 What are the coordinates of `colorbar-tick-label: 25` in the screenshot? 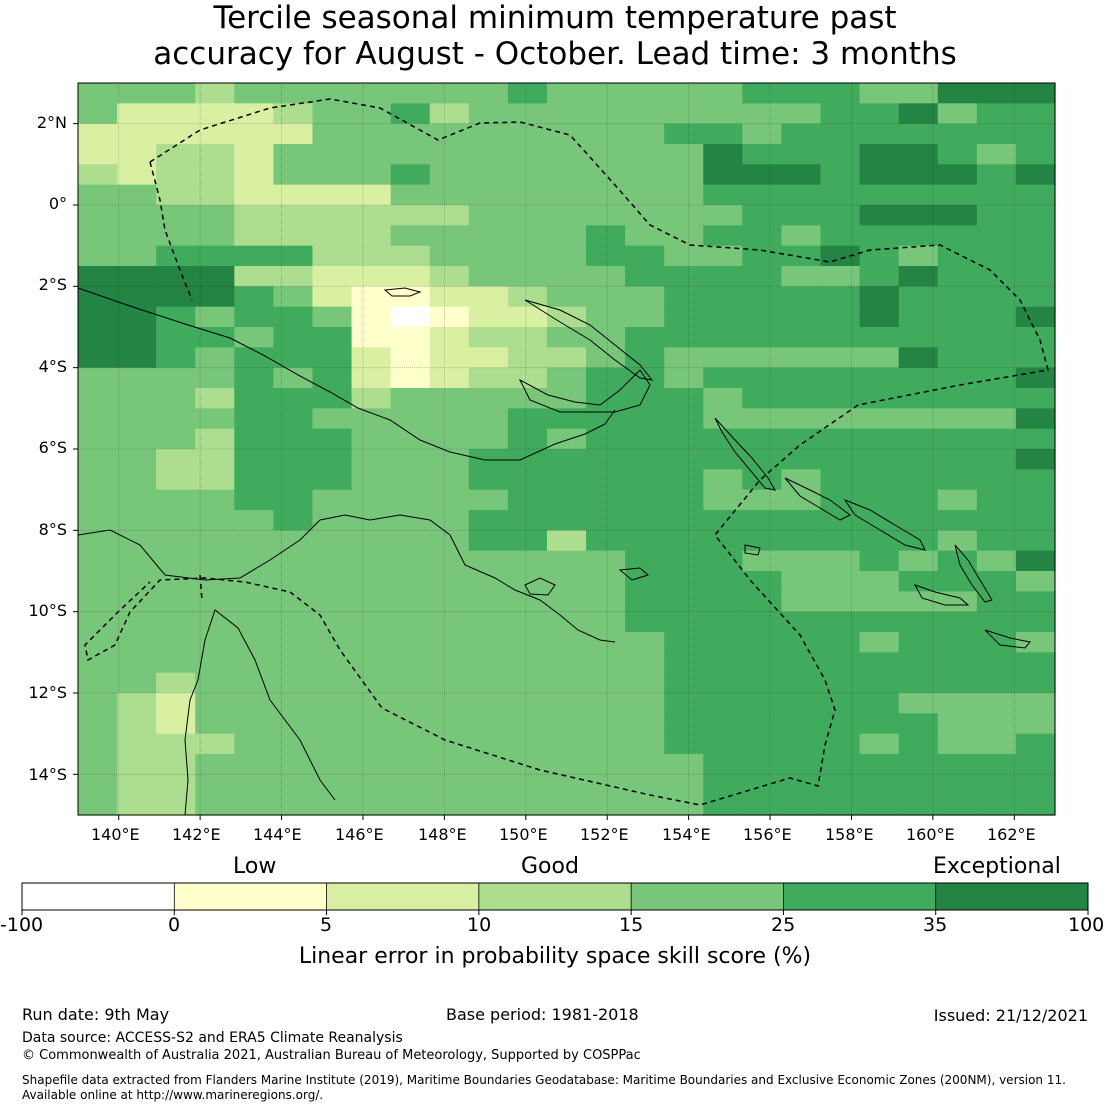 It's located at (783, 925).